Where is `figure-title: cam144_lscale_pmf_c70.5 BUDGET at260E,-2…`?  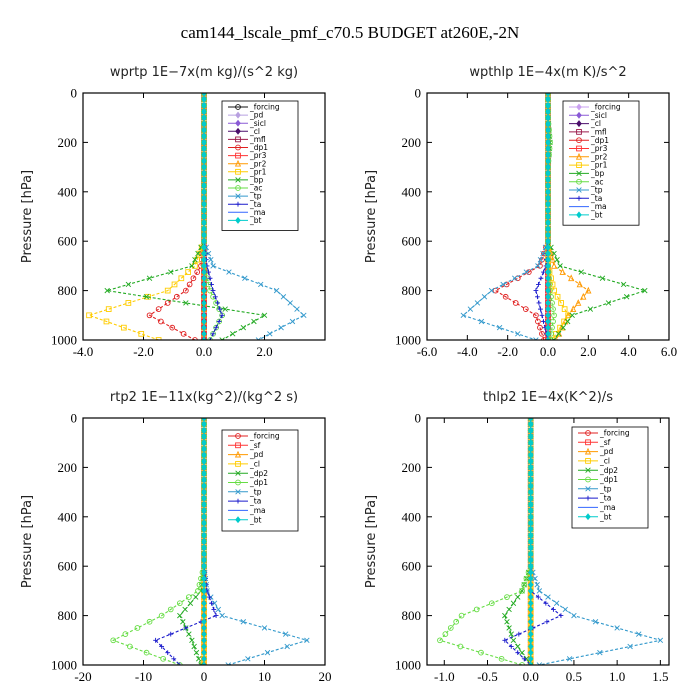
figure-title: cam144_lscale_pmf_c70.5 BUDGET at260E,-2… is located at coordinates (350, 32).